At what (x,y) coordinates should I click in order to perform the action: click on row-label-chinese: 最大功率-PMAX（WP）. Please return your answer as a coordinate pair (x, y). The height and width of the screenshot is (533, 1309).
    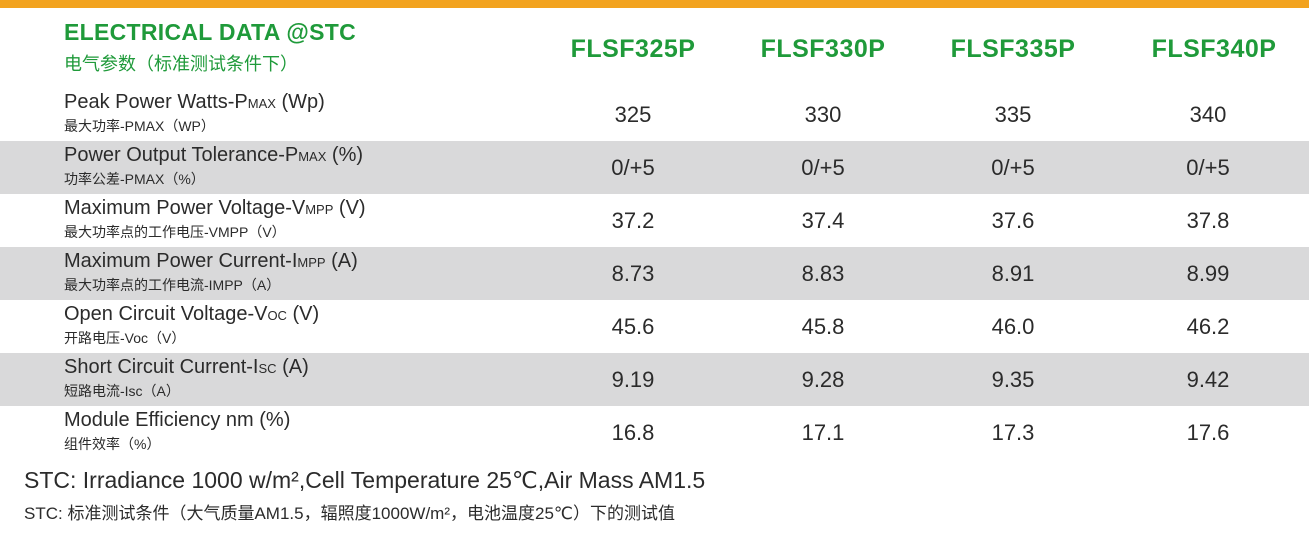
    Looking at the image, I should click on (139, 126).